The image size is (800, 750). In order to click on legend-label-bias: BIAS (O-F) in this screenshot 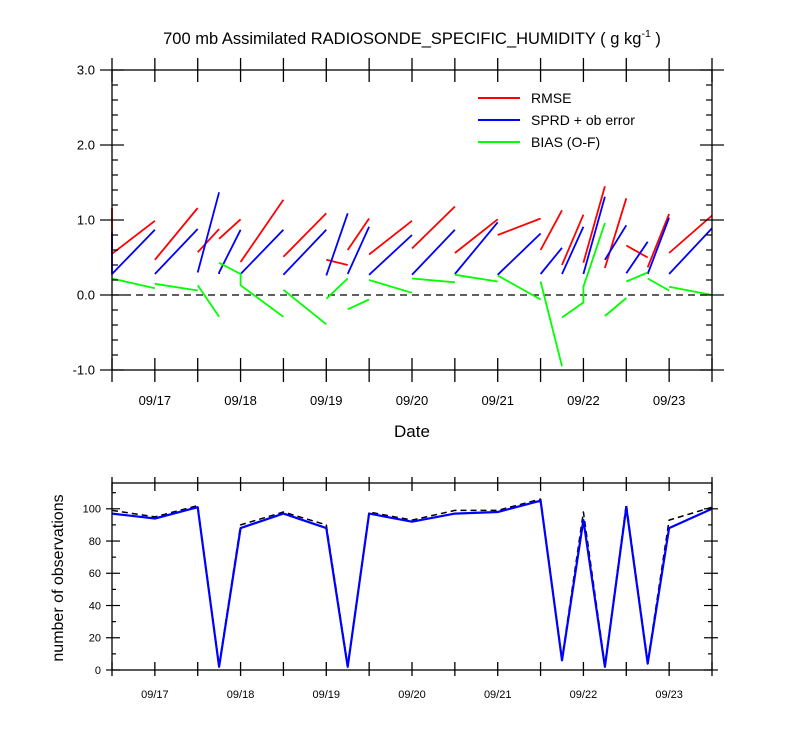, I will do `click(565, 142)`.